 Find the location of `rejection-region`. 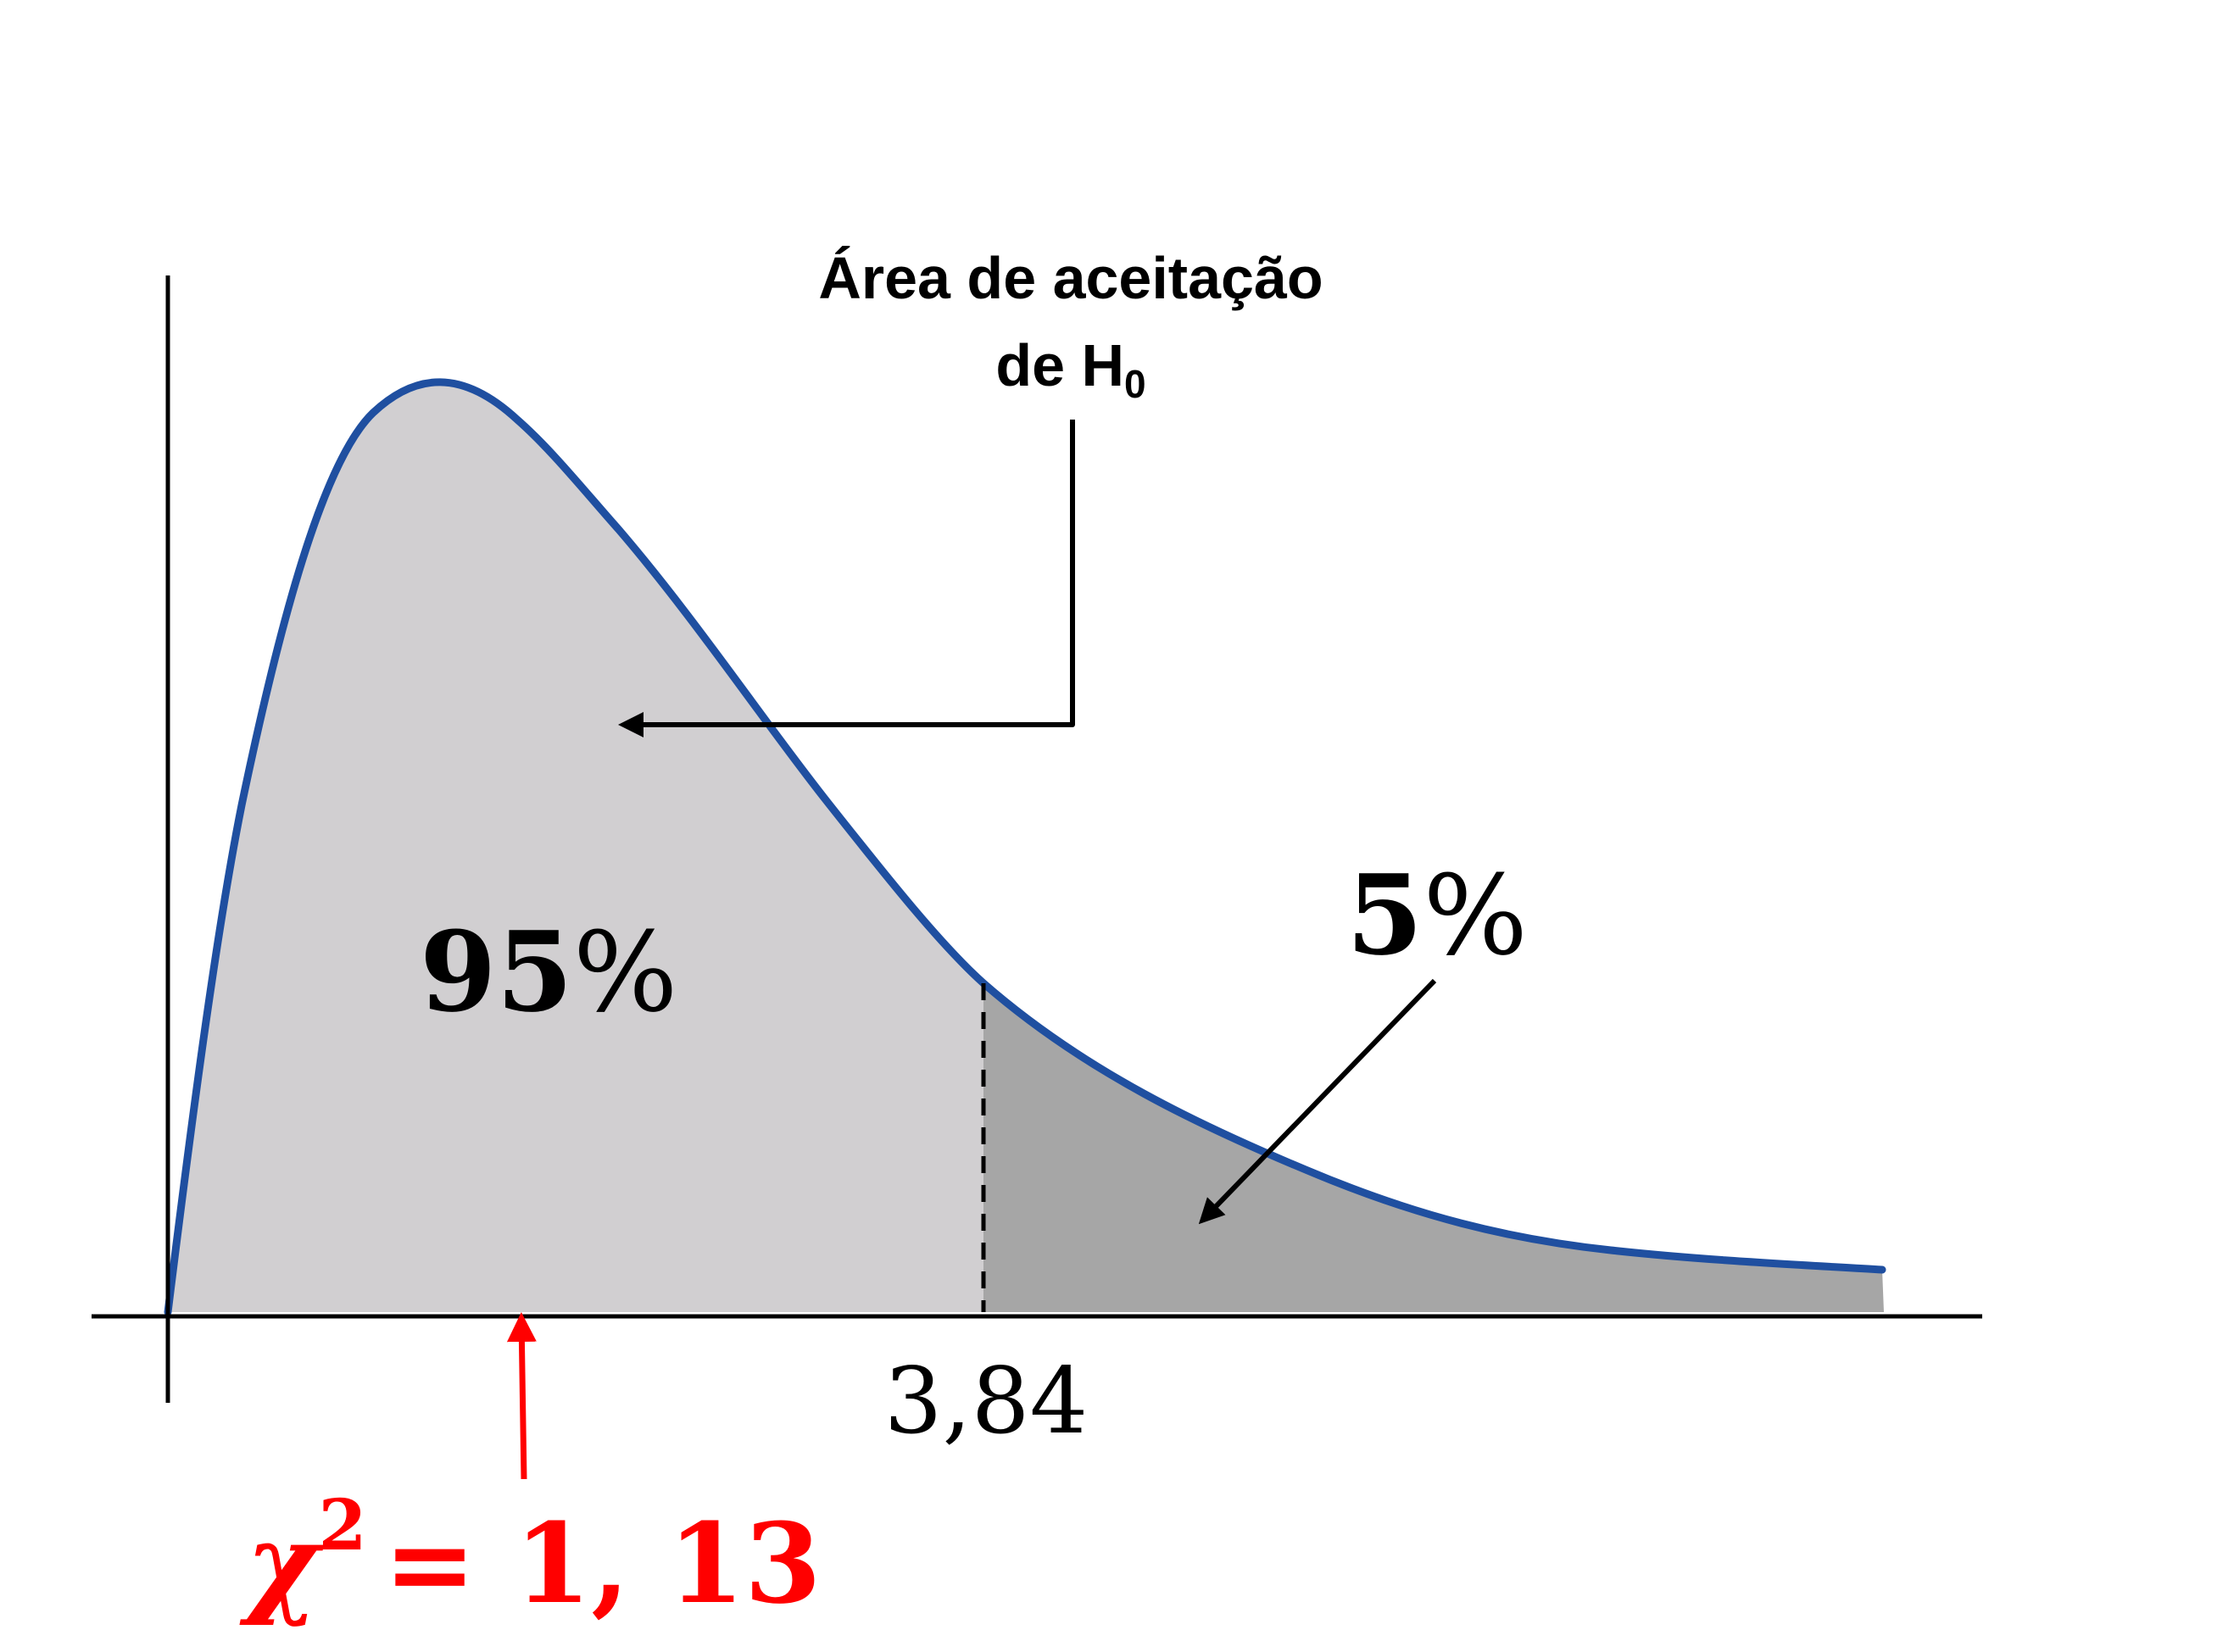

rejection-region is located at coordinates (1433, 1147).